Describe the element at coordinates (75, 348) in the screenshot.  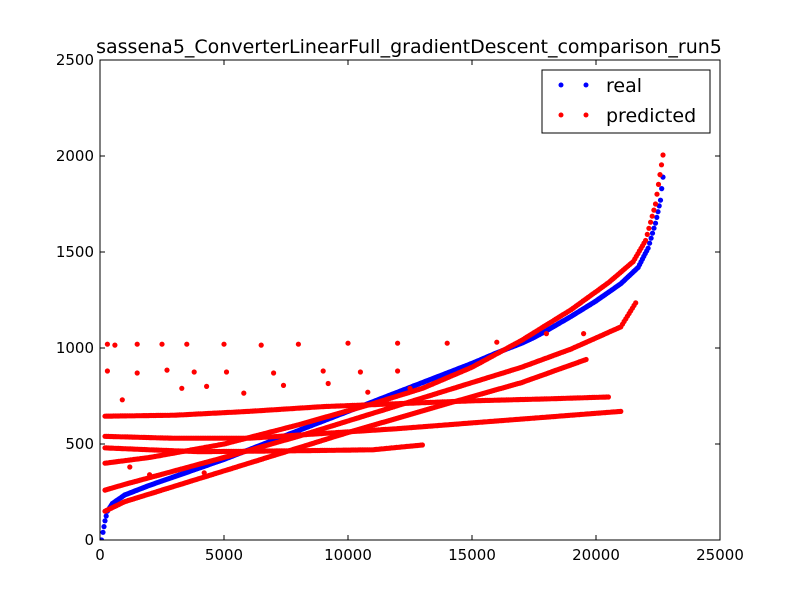
I see `y-tick-label: 1000` at that location.